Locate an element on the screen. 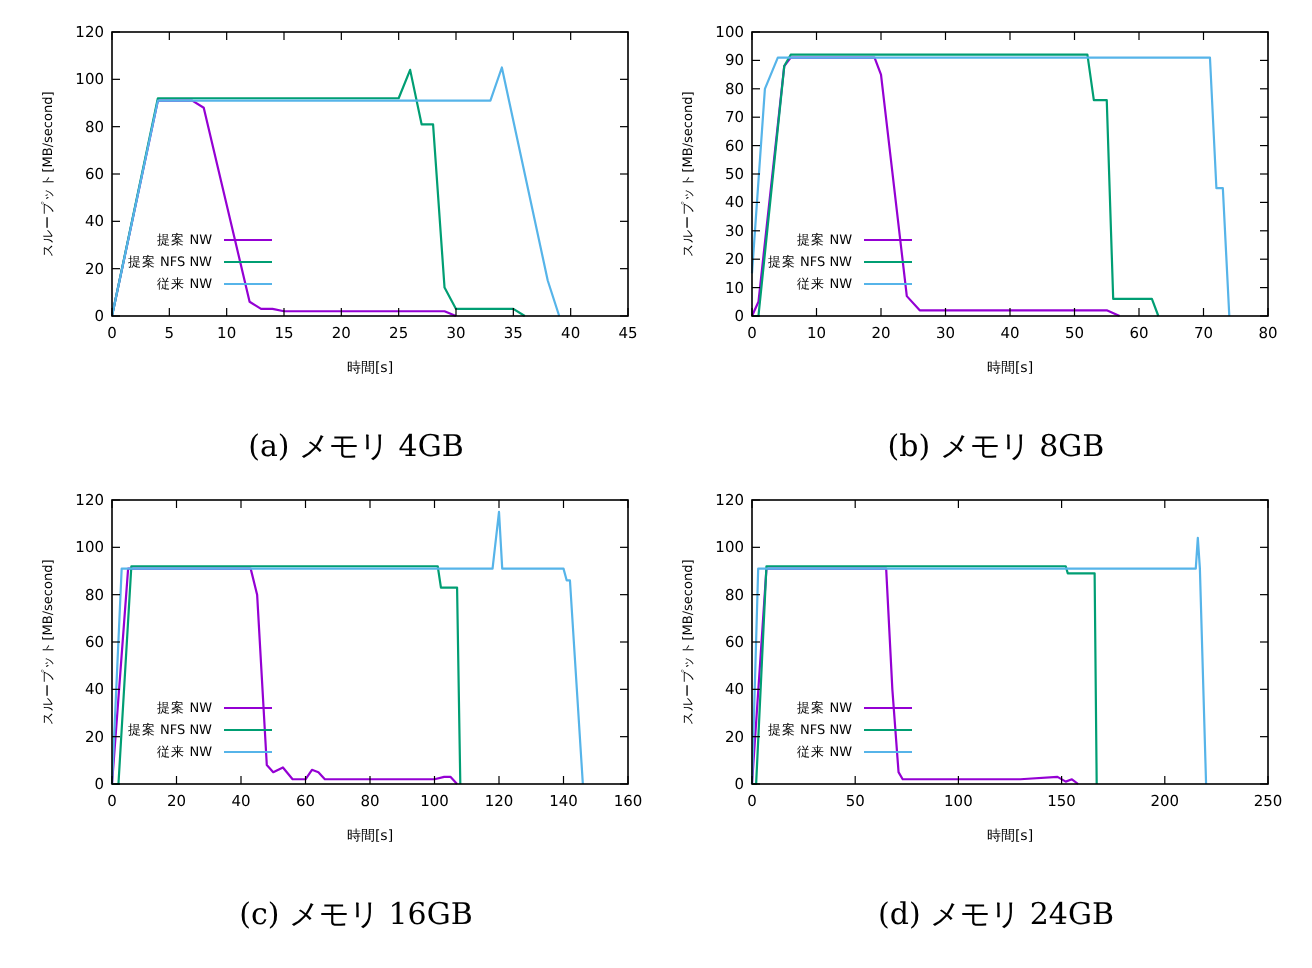 The height and width of the screenshot is (968, 1312). text: (b) メモリ 8GB is located at coordinates (996, 446).